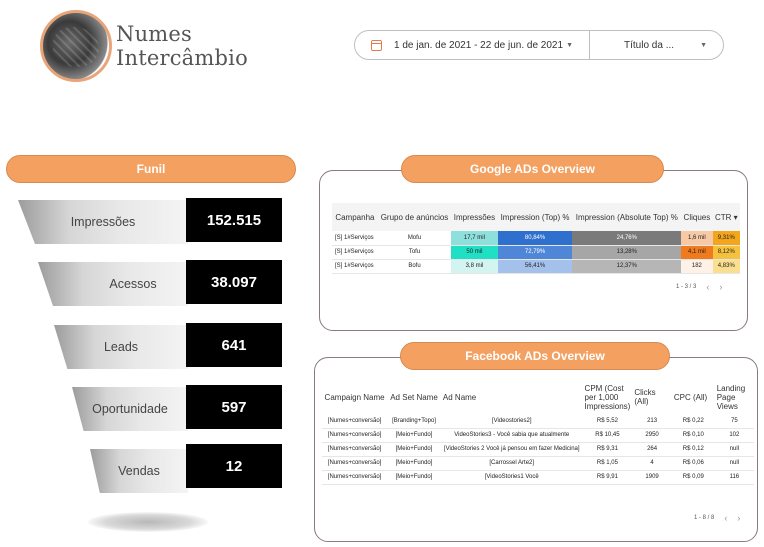 The height and width of the screenshot is (547, 764). I want to click on table-cell: 1909, so click(652, 477).